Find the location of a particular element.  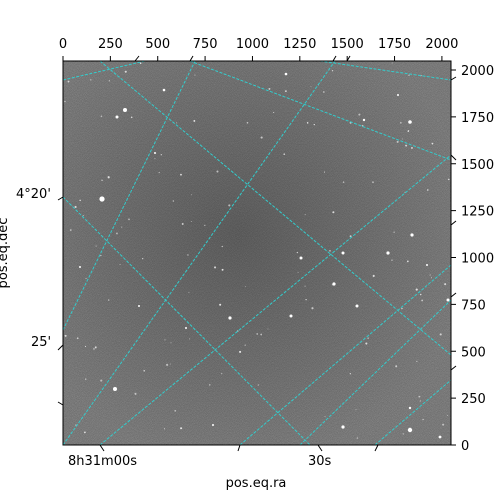

dec-tick-label: 4°20' is located at coordinates (33, 194).